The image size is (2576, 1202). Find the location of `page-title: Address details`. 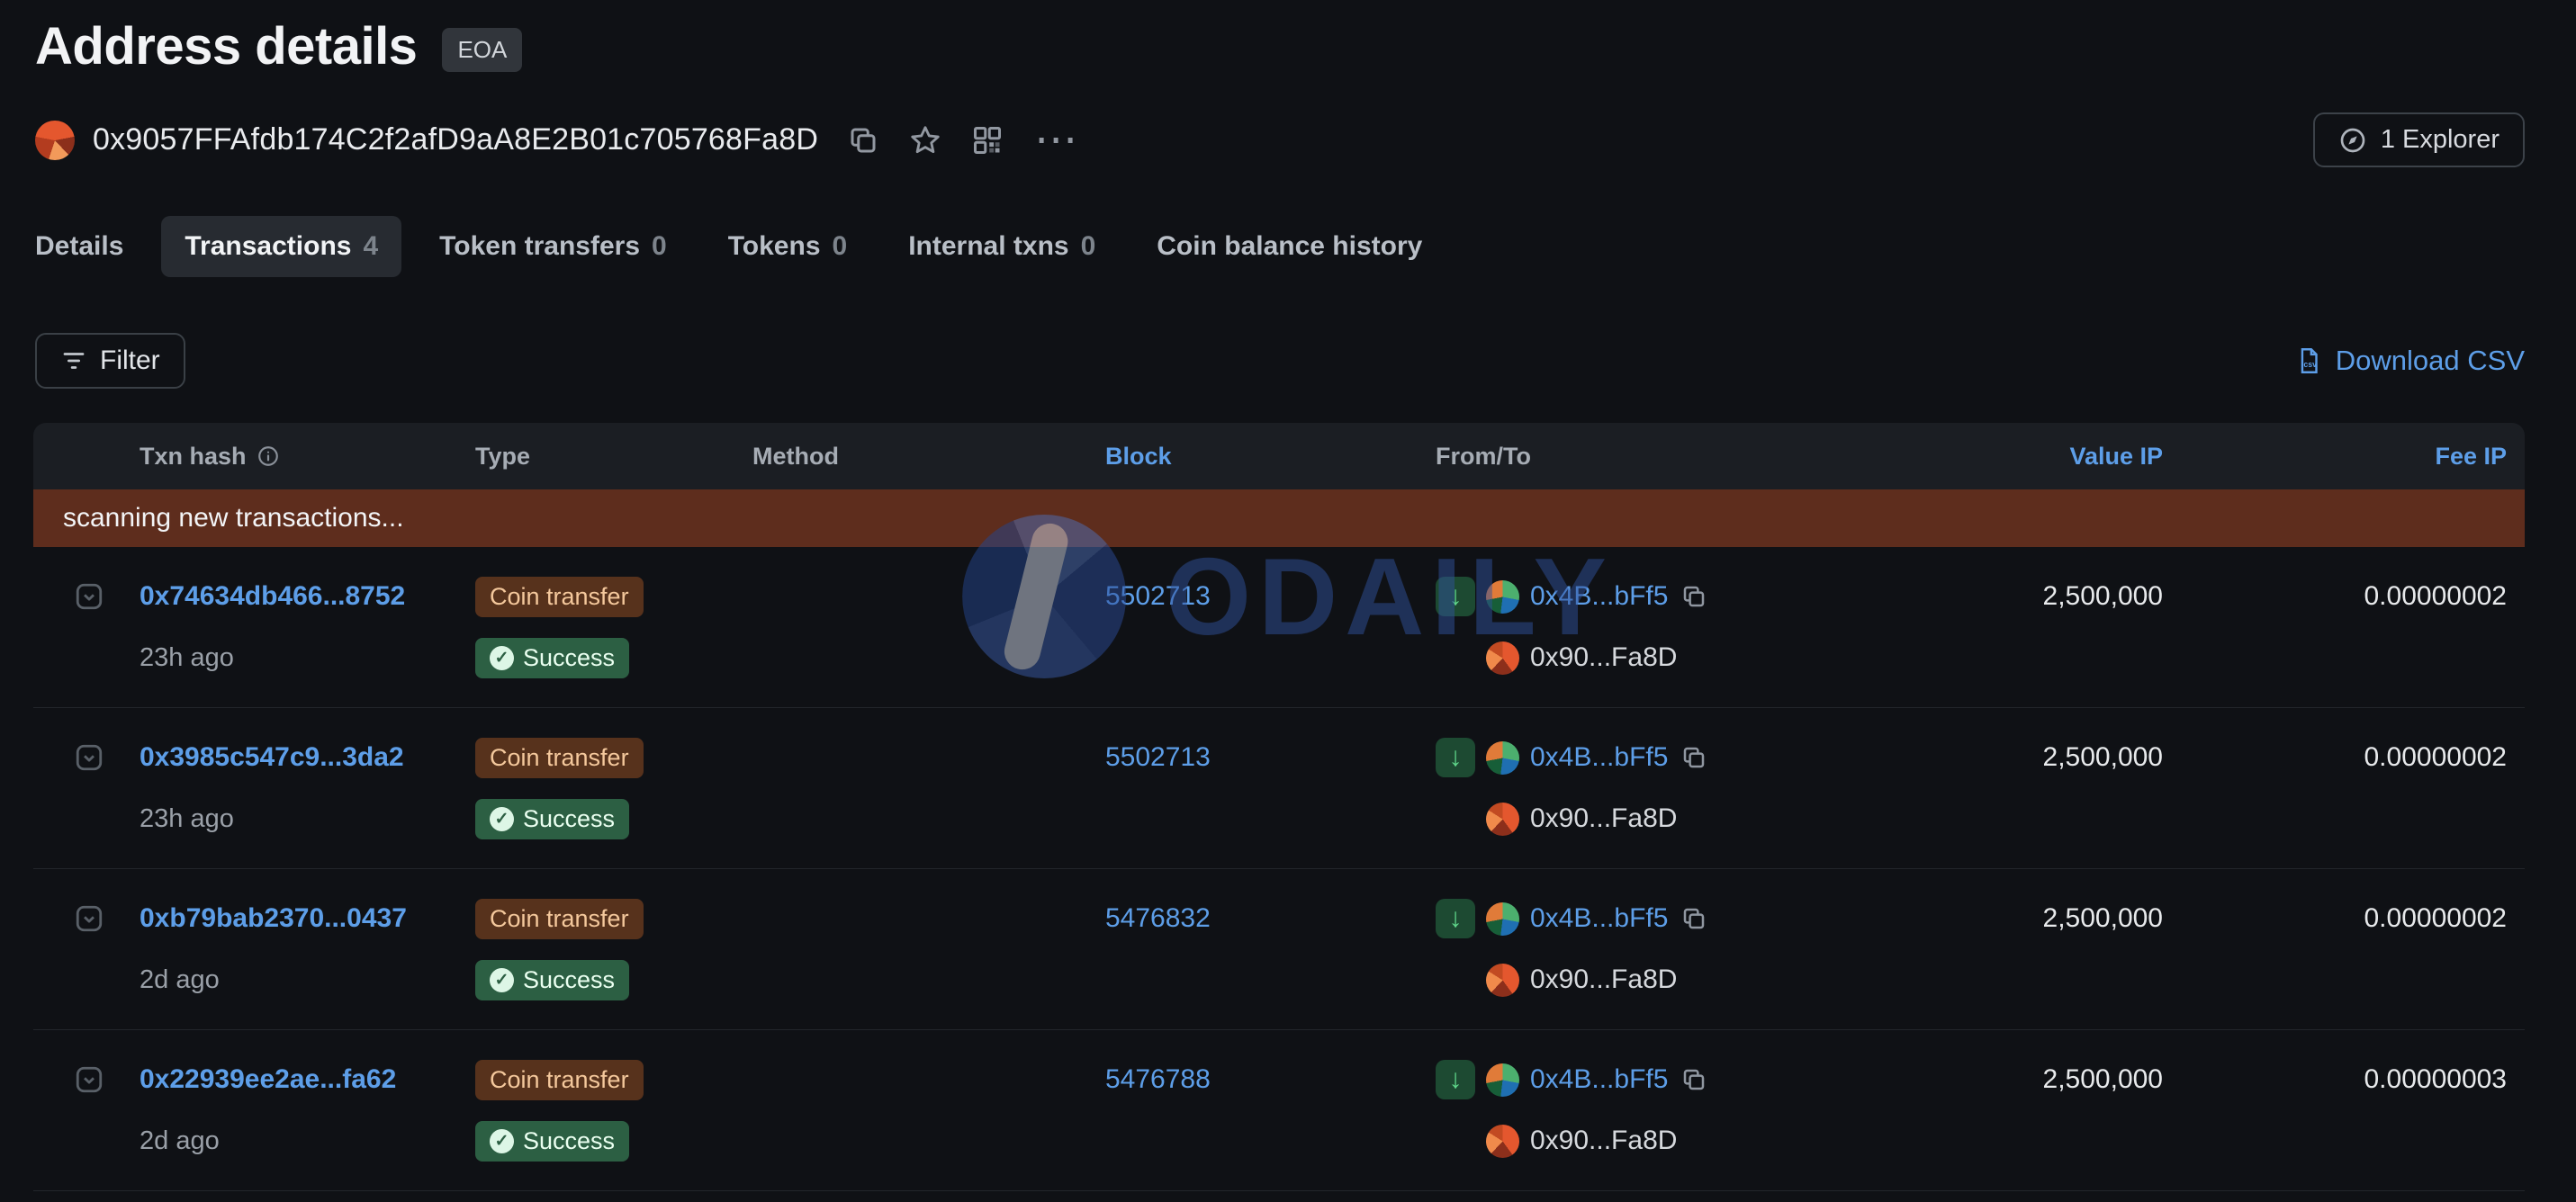

page-title: Address details is located at coordinates (226, 46).